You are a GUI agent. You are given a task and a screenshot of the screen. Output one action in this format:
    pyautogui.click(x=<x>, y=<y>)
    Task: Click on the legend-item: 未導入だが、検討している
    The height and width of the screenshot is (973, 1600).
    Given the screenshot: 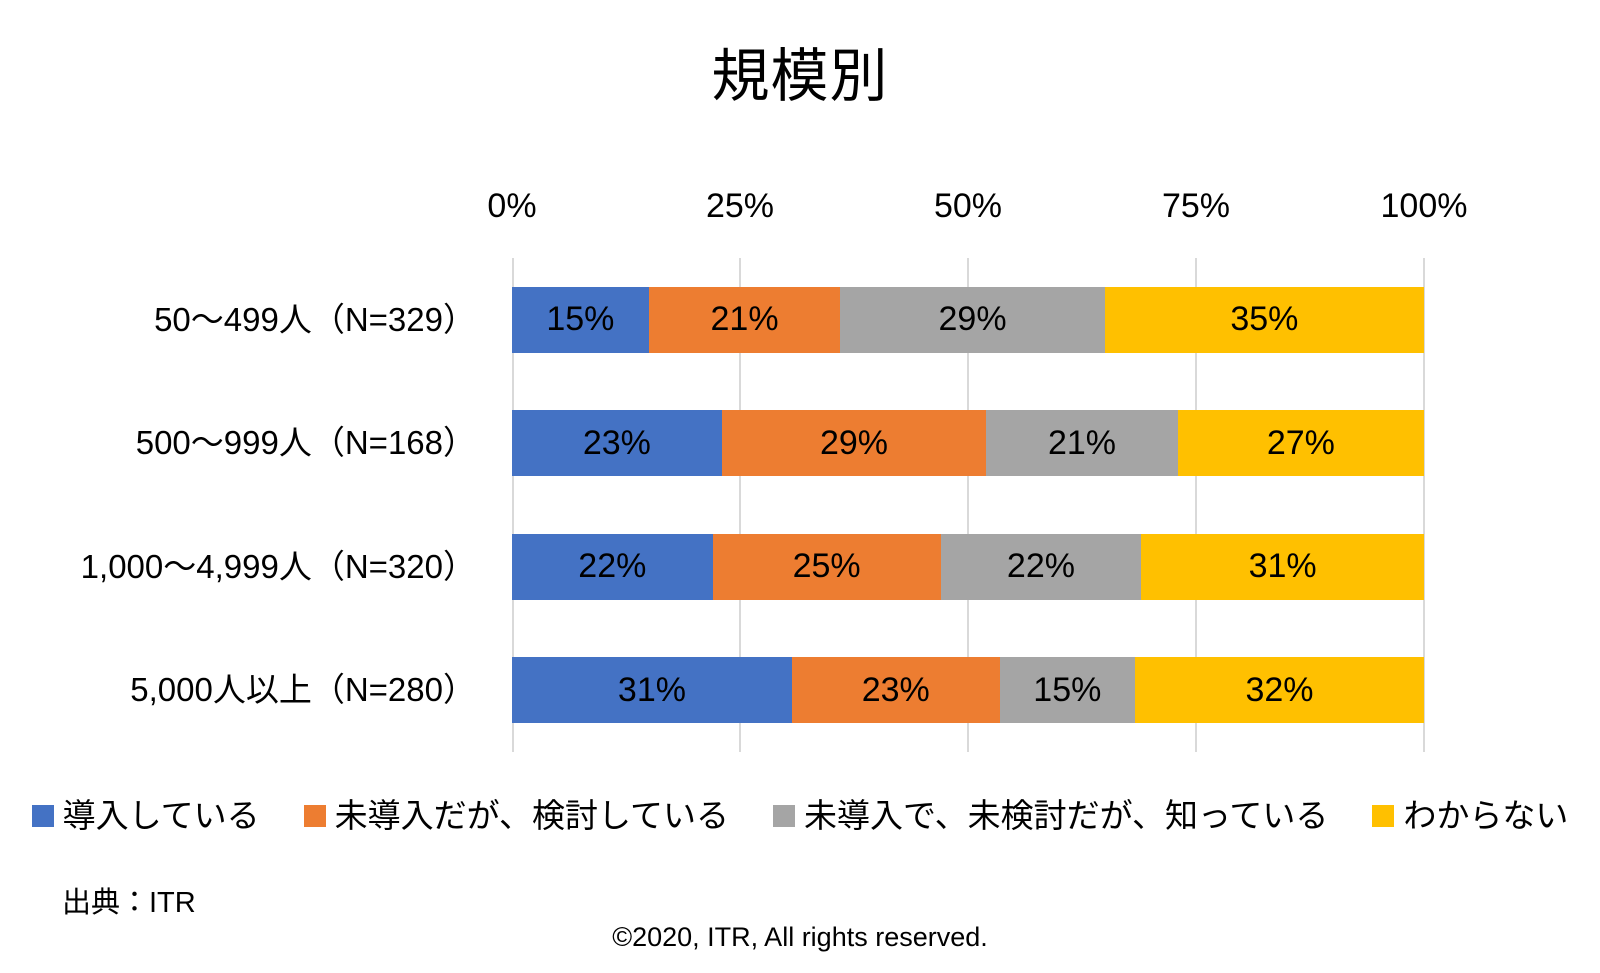 What is the action you would take?
    pyautogui.click(x=516, y=816)
    